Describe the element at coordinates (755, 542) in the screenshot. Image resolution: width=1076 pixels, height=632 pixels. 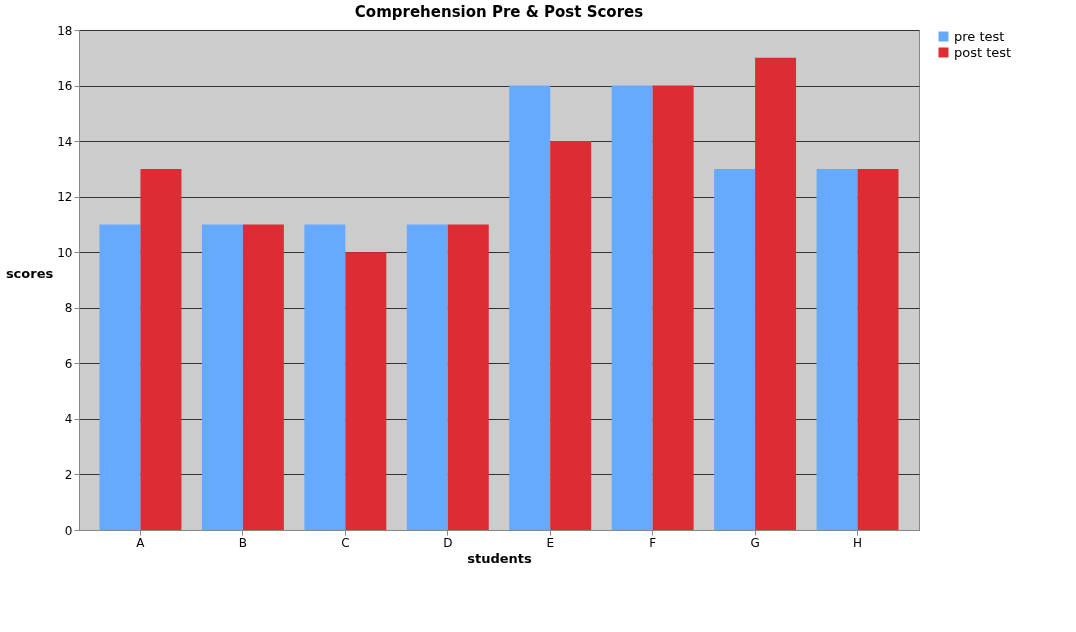
I see `x-tick-label: G` at that location.